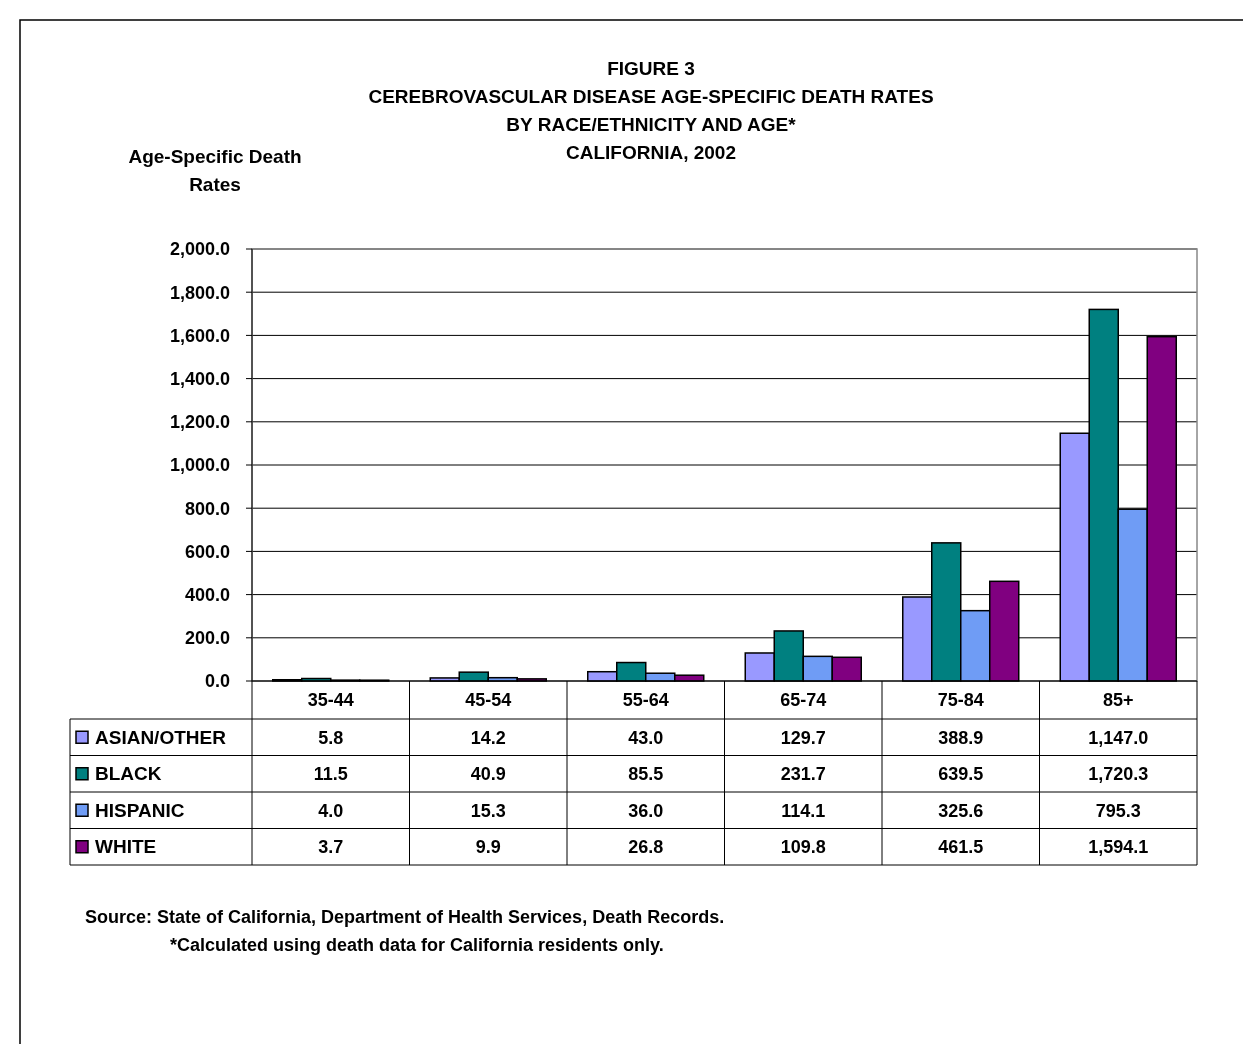 The height and width of the screenshot is (1044, 1243). What do you see at coordinates (405, 917) in the screenshot?
I see `source-note: Source: State of California, Department of Health Services, Death Records.` at bounding box center [405, 917].